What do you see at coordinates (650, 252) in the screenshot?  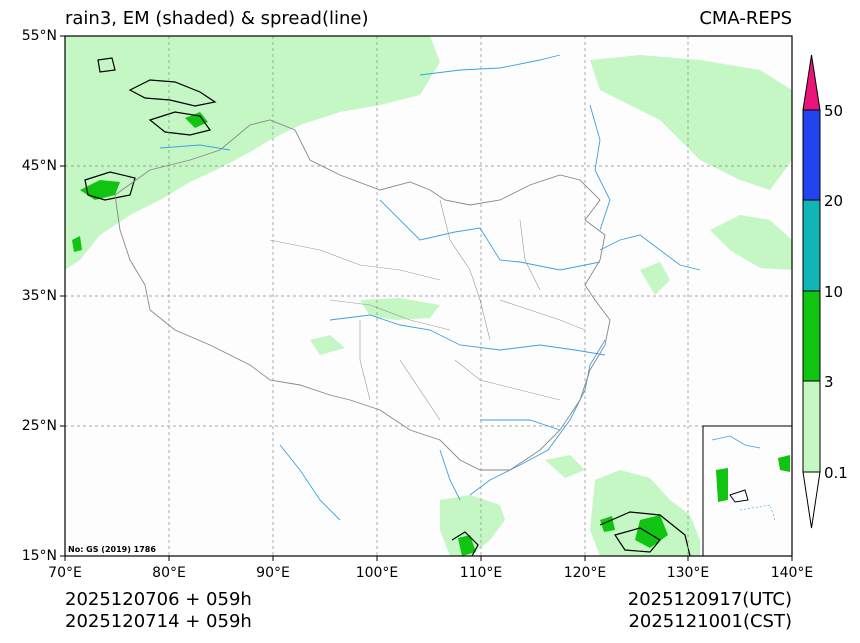 I see `coastline-north` at bounding box center [650, 252].